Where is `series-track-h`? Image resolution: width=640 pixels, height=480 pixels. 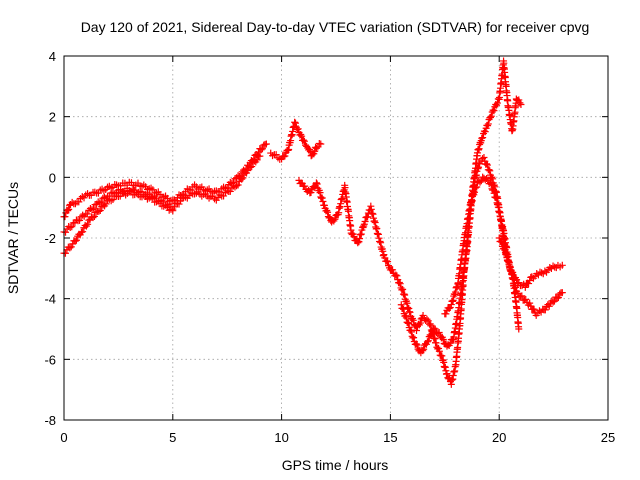 series-track-h is located at coordinates (509, 283).